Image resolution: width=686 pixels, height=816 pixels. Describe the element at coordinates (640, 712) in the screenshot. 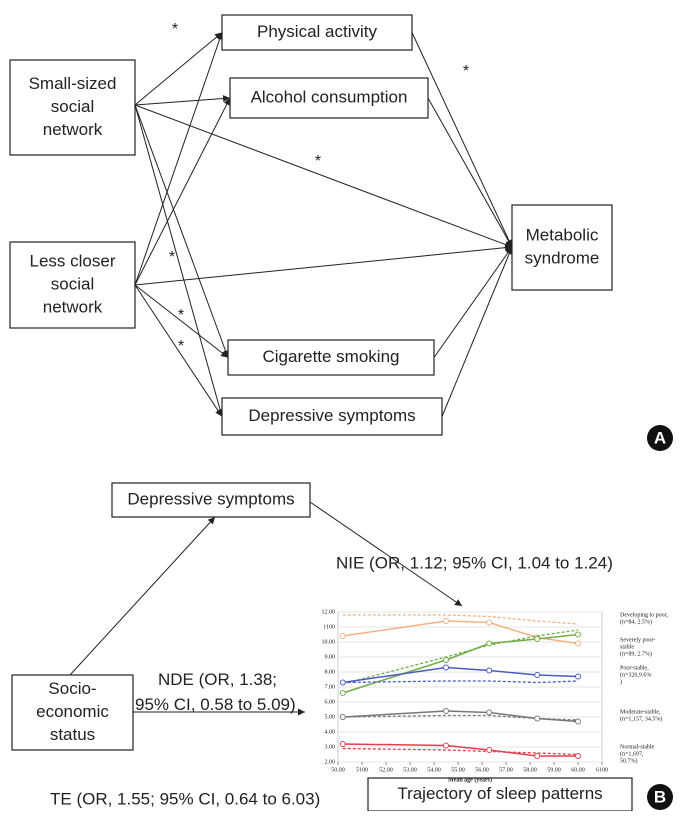

I see `legend-label: Moderate-stable,` at that location.